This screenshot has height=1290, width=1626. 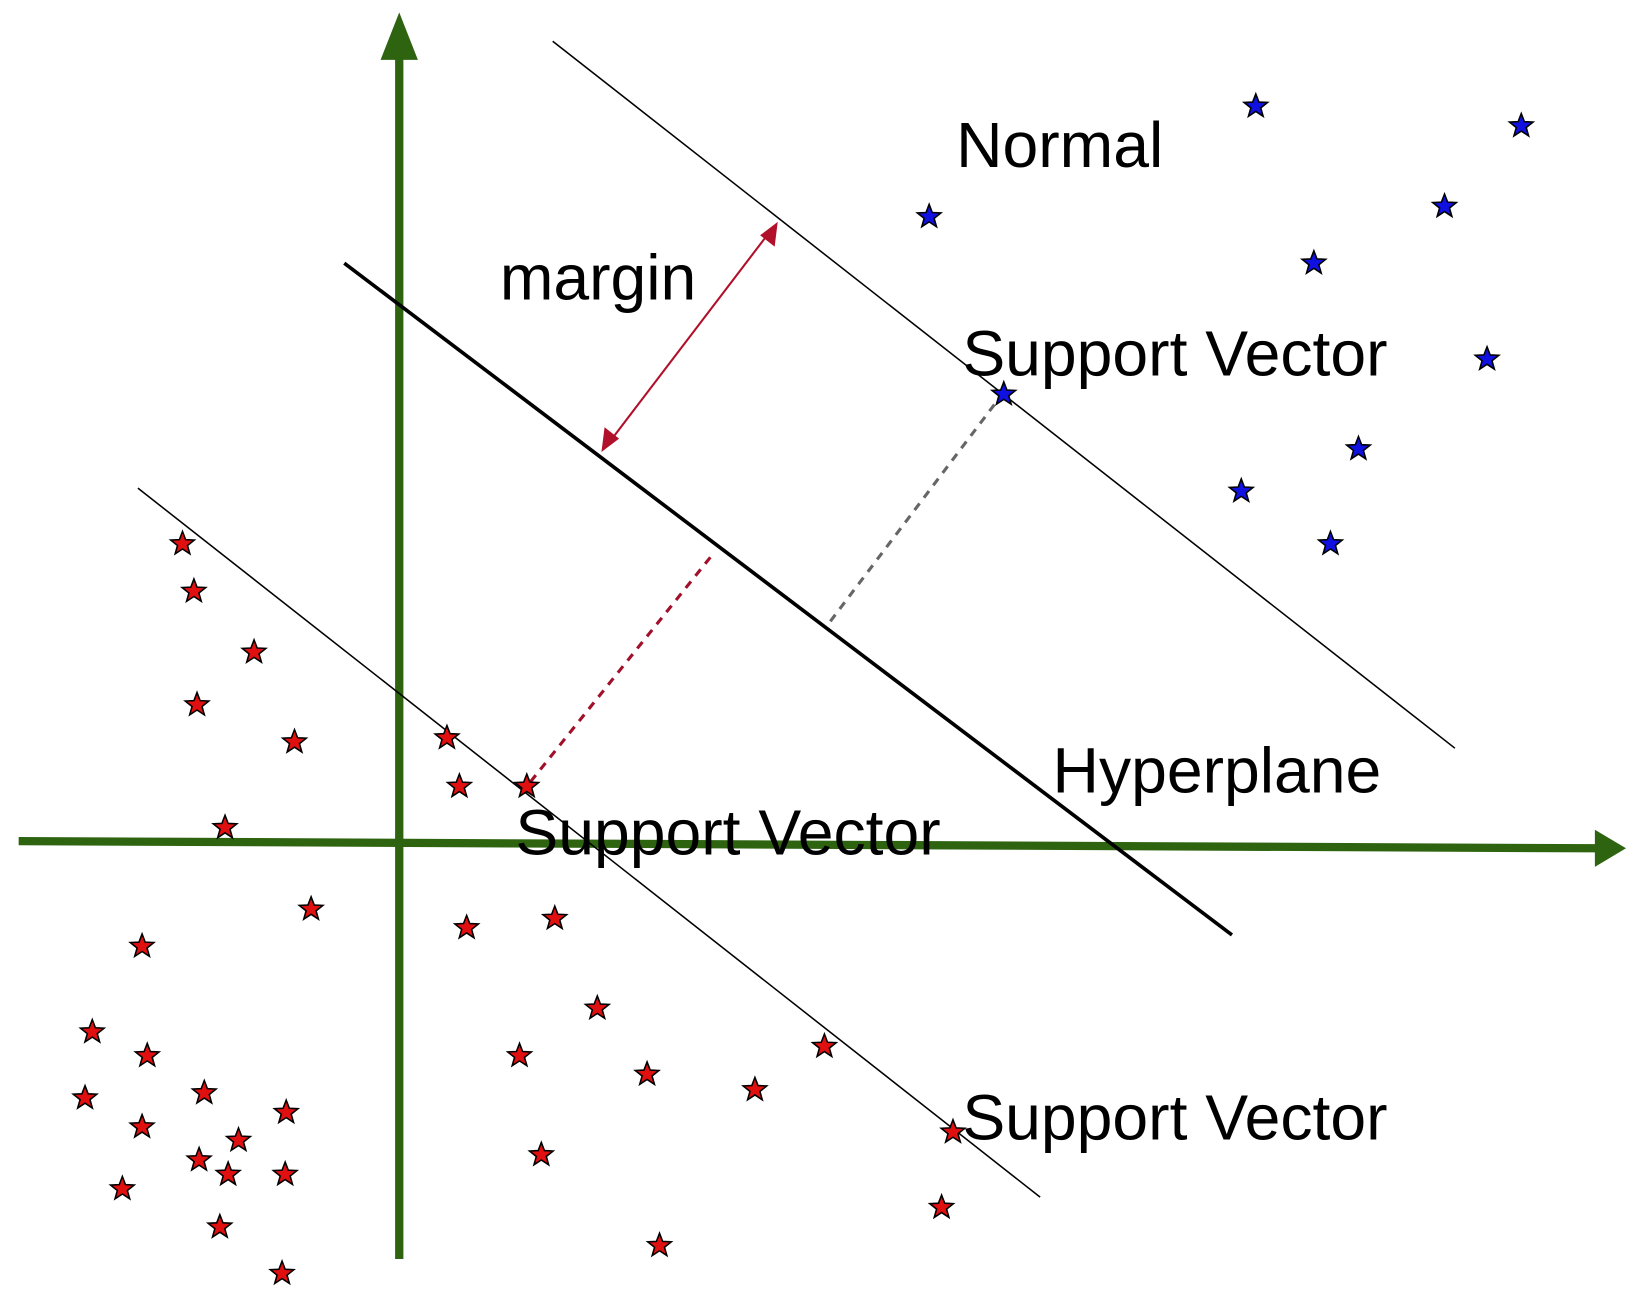 What do you see at coordinates (807, 844) in the screenshot?
I see `x-axis` at bounding box center [807, 844].